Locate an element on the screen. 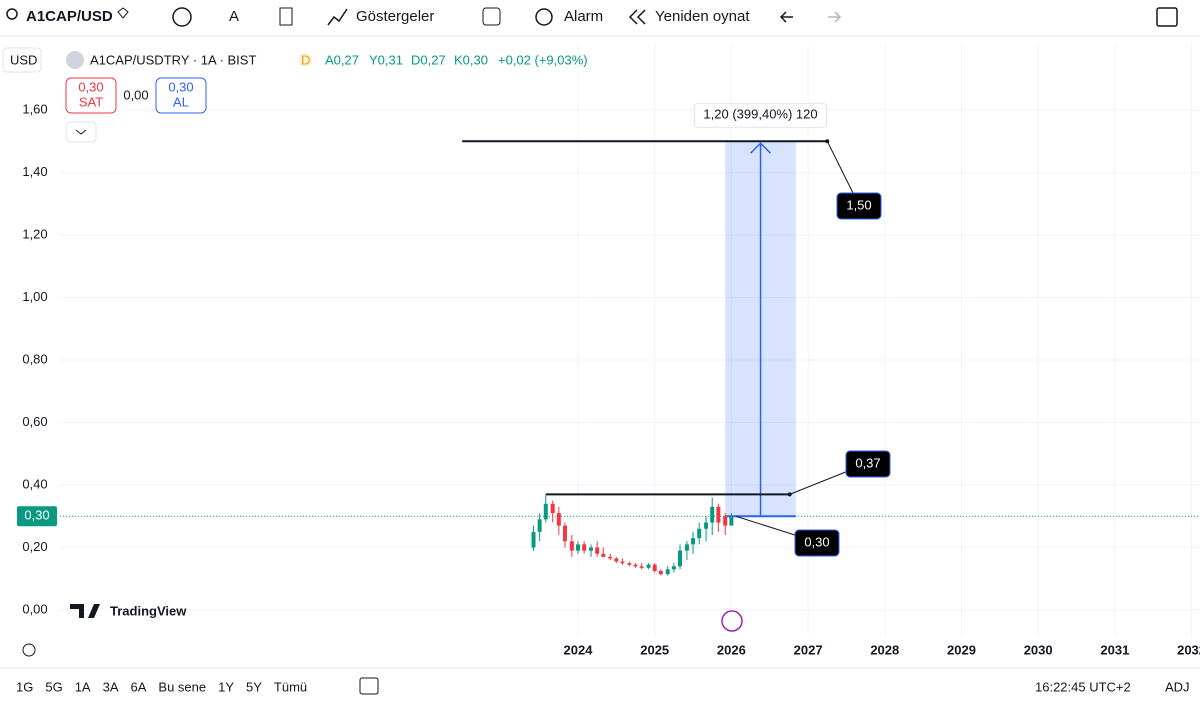  currency: USD is located at coordinates (23, 59).